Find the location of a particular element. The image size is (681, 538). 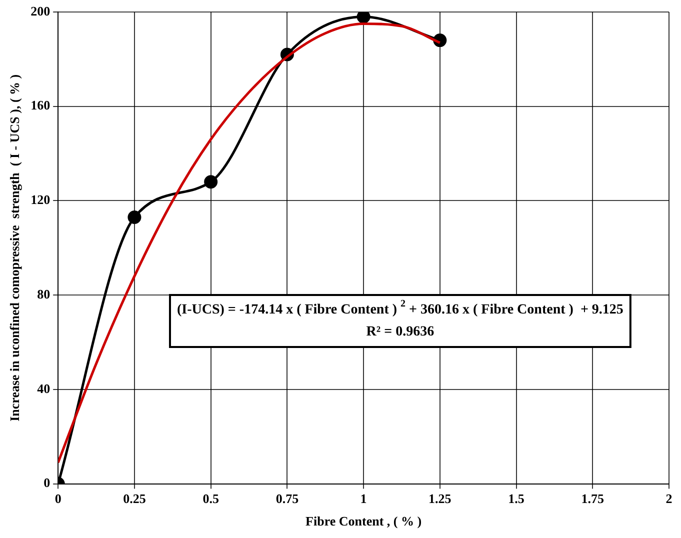

y-tick-label: 160 is located at coordinates (40, 105).